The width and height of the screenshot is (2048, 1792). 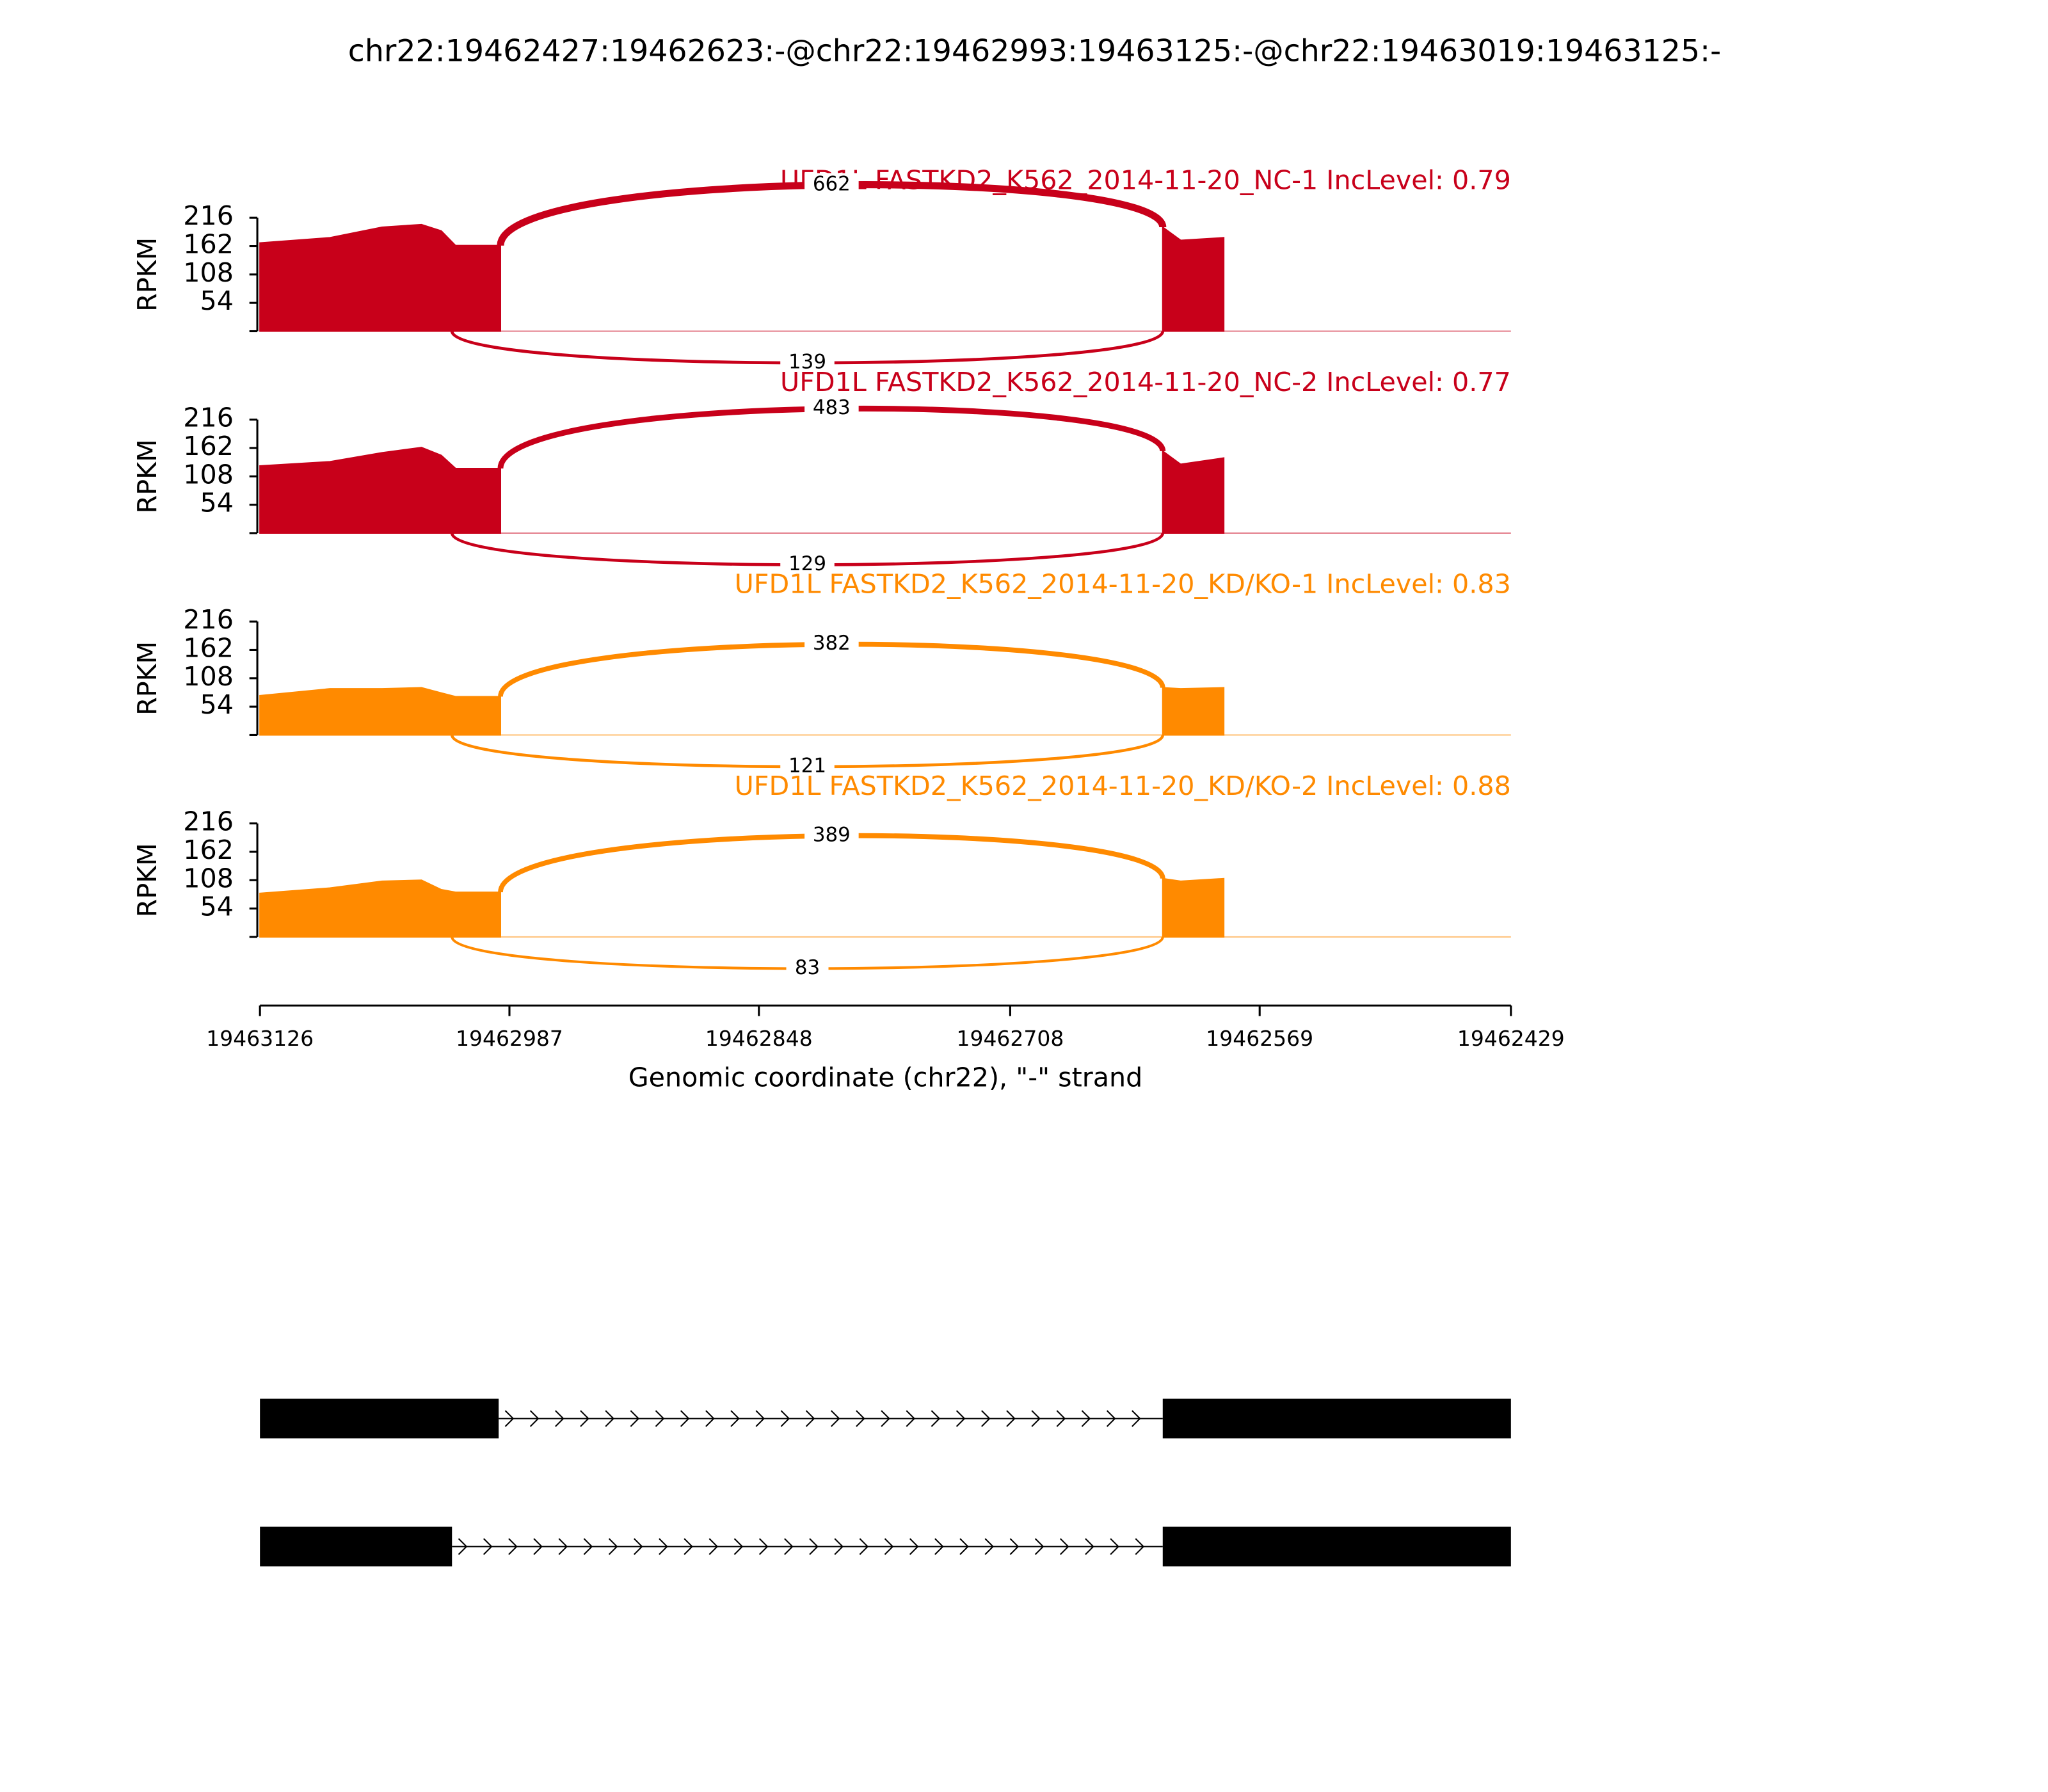 What do you see at coordinates (260, 1038) in the screenshot?
I see `x-tick-label: 19463126` at bounding box center [260, 1038].